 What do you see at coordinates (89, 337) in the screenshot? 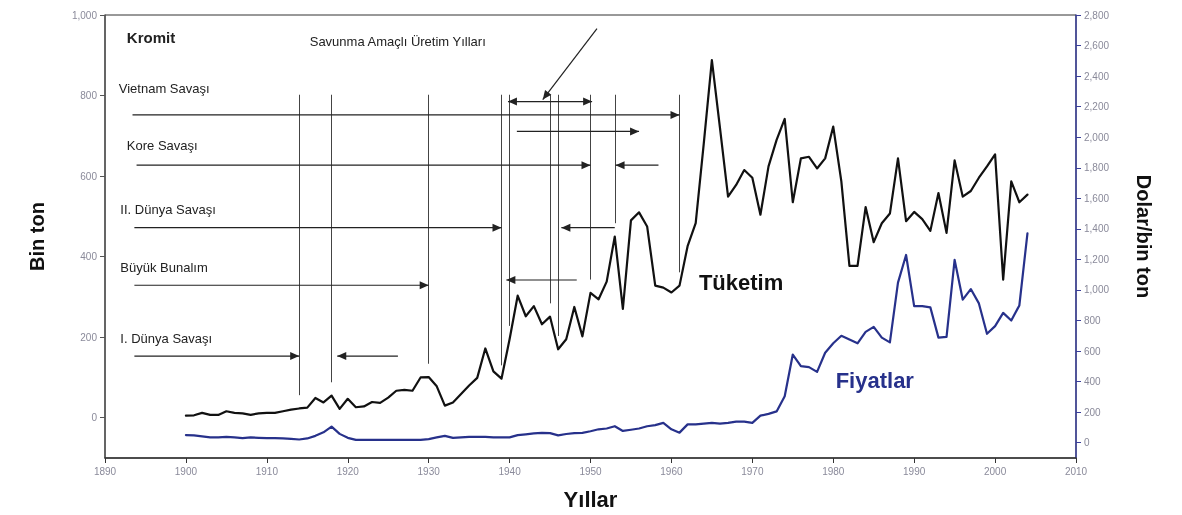
I see `y-tick-label: 200` at bounding box center [89, 337].